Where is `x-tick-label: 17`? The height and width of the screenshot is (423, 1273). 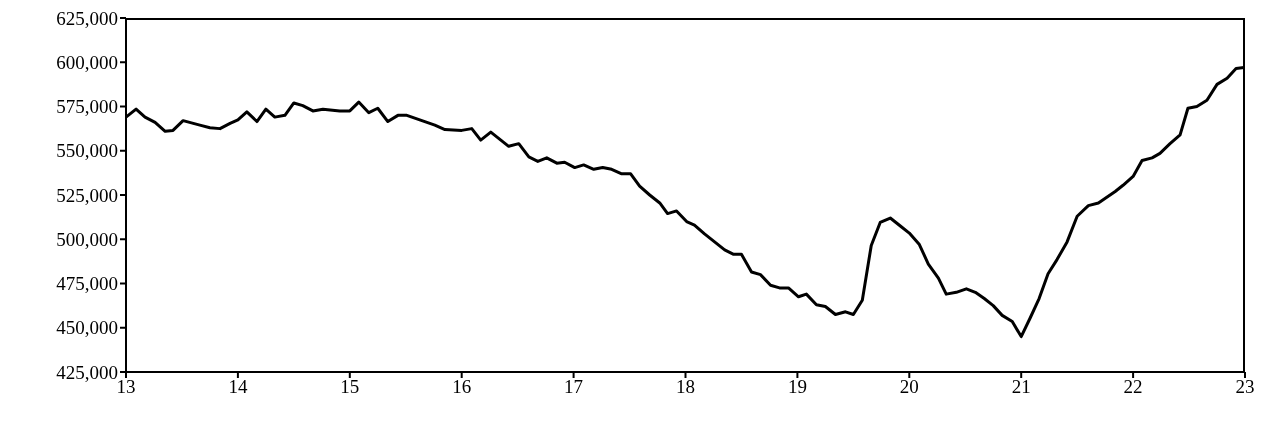 x-tick-label: 17 is located at coordinates (574, 387).